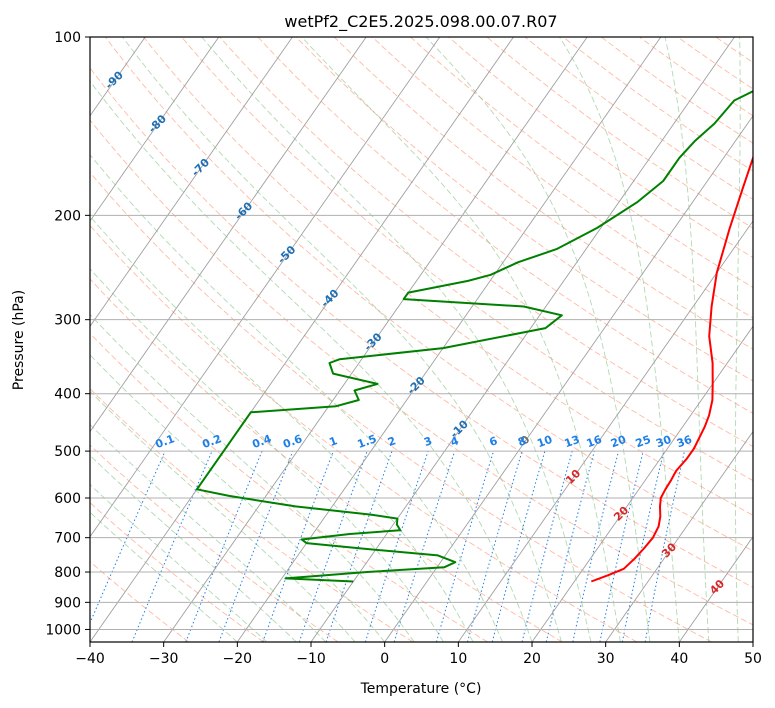 The image size is (775, 708). Describe the element at coordinates (211, 441) in the screenshot. I see `mixing-ratio-label: 0.2` at that location.